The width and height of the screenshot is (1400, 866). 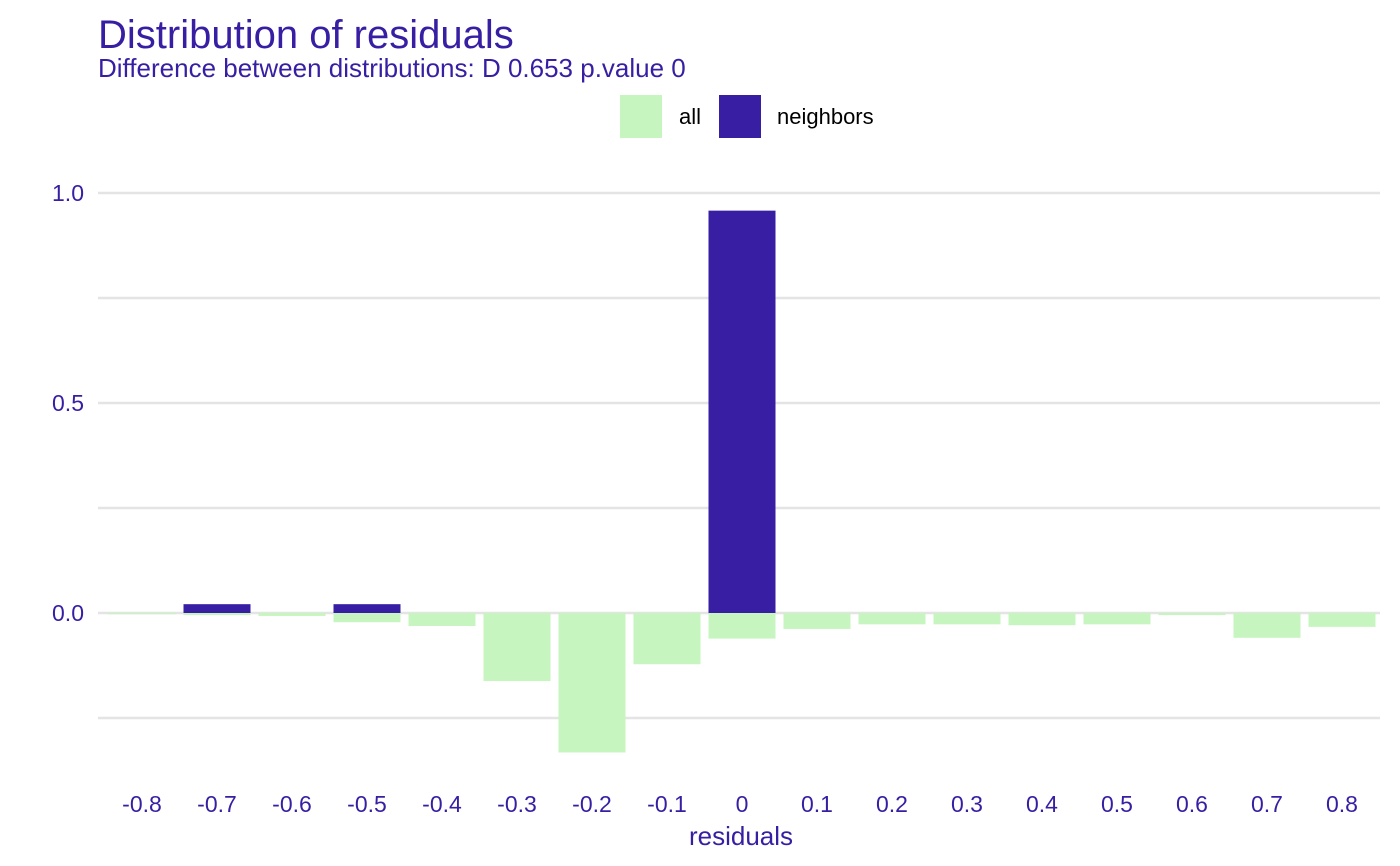 What do you see at coordinates (1117, 619) in the screenshot?
I see `bar-all-0.5` at bounding box center [1117, 619].